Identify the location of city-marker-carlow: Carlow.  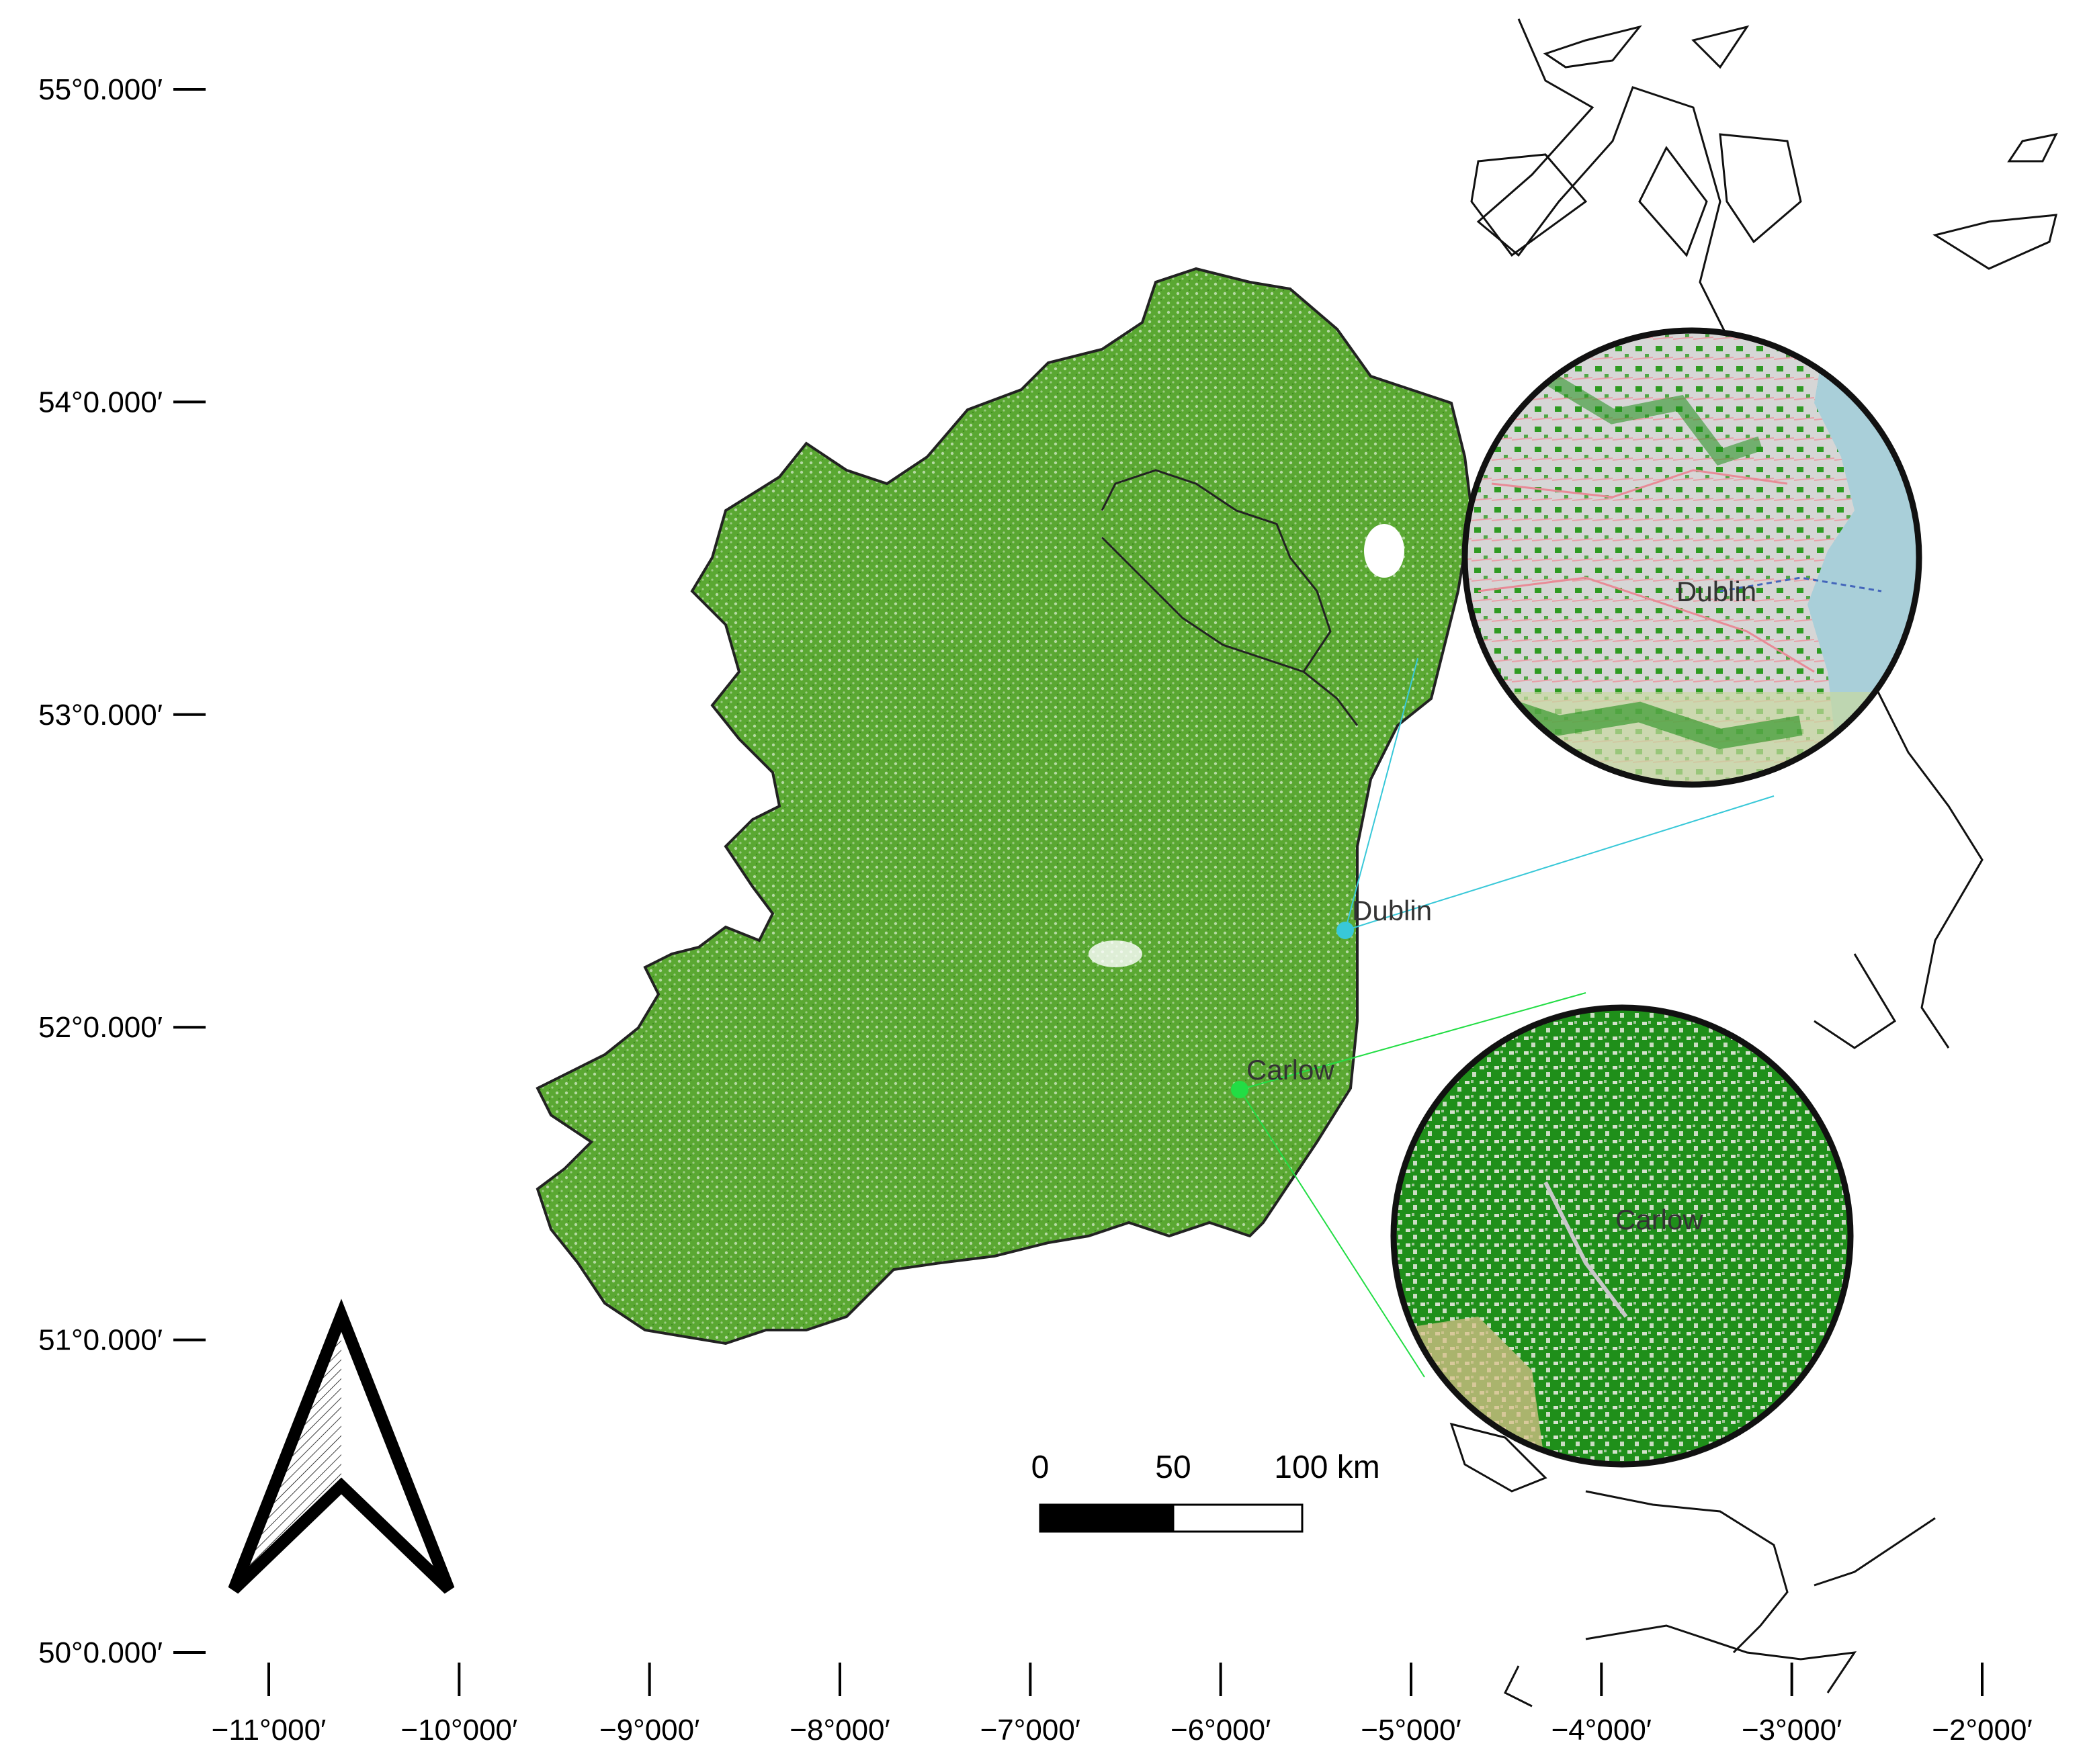
(1282, 1076).